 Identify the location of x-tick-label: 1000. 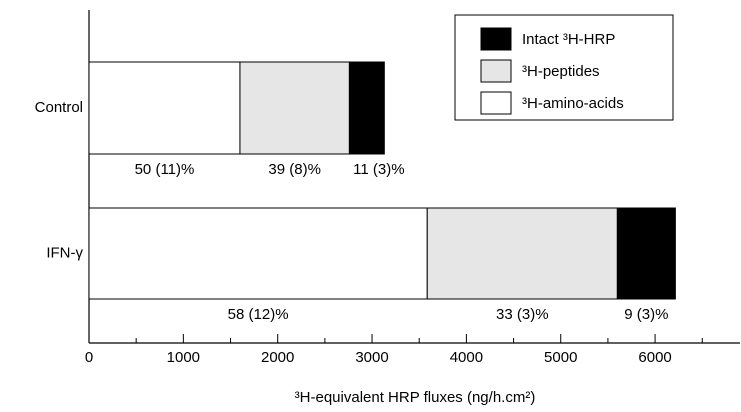
(183, 357).